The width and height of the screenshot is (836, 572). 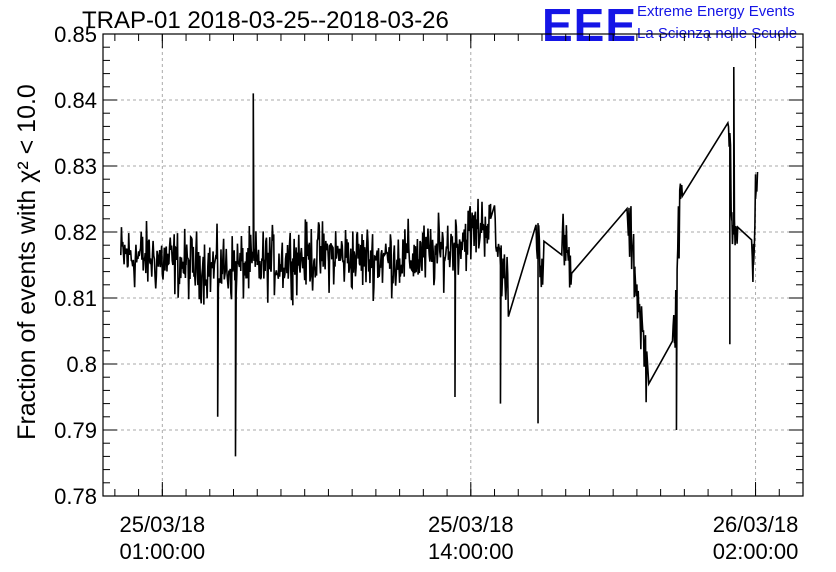 What do you see at coordinates (75, 232) in the screenshot?
I see `y-tick-label: 0.82` at bounding box center [75, 232].